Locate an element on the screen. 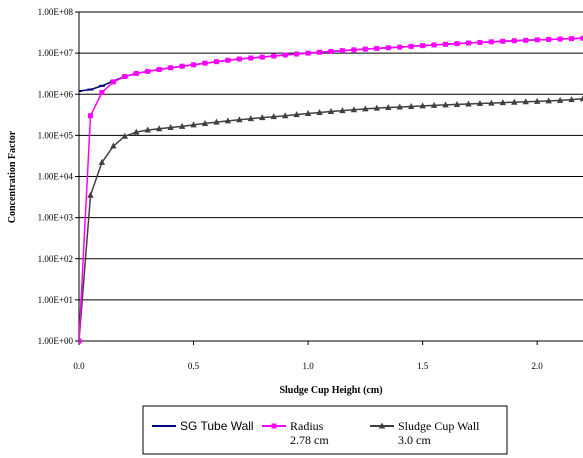 The image size is (583, 458). x-tick-labels: 0.0 0.5 1.0 1.5 2.0 is located at coordinates (308, 366).